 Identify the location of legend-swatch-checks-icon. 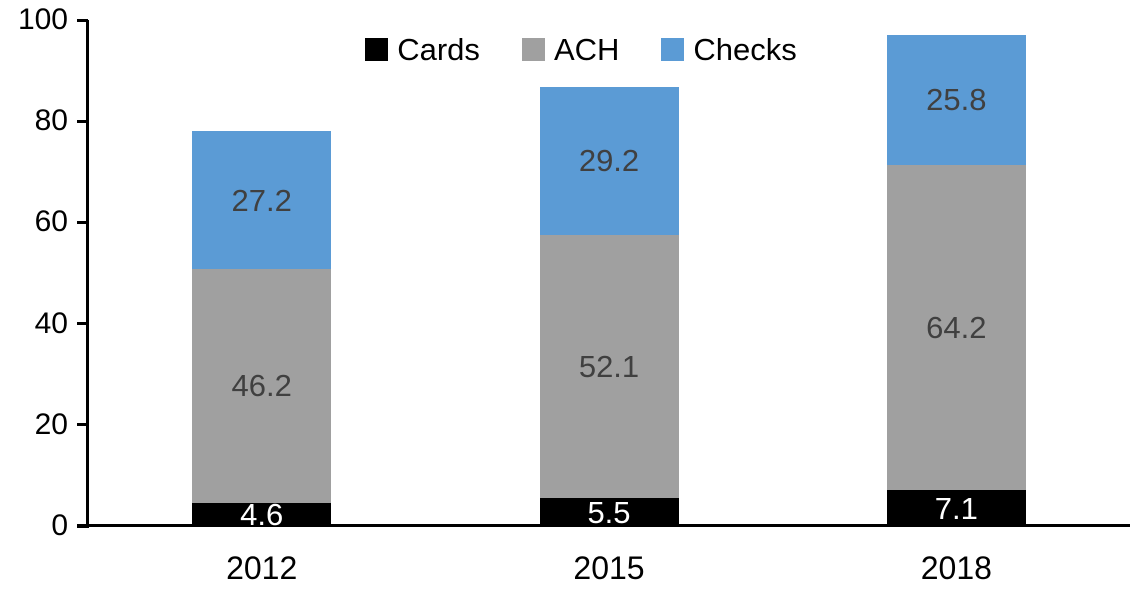
(673, 49).